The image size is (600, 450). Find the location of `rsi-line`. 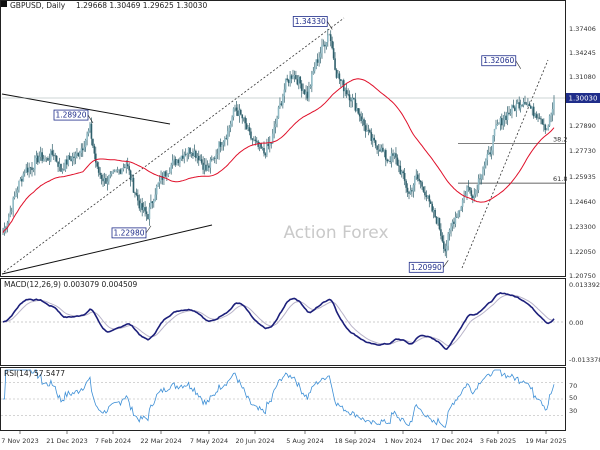

rsi-line is located at coordinates (283, 398).